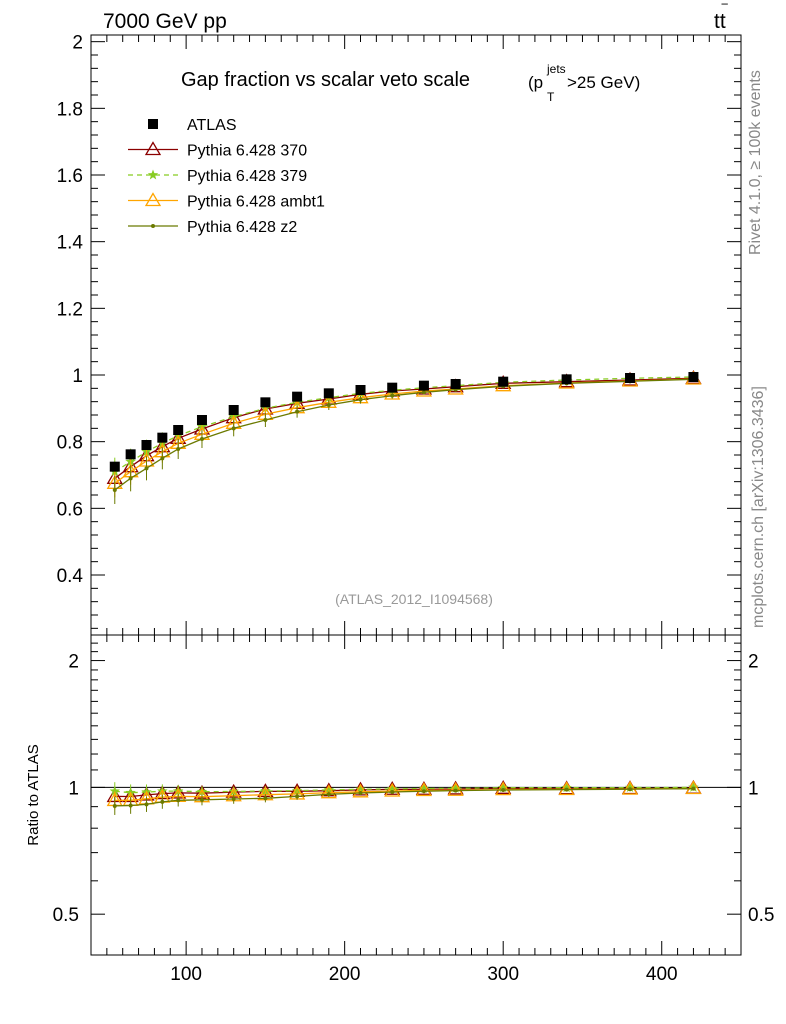 The height and width of the screenshot is (1024, 786). I want to click on legend-label: Pythia 6.428 379, so click(247, 176).